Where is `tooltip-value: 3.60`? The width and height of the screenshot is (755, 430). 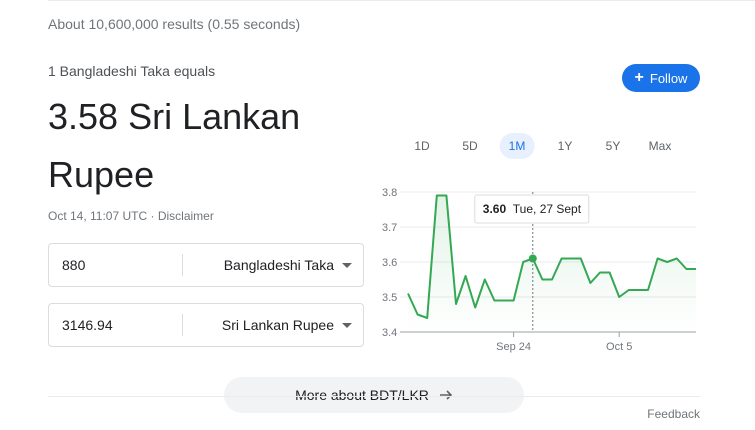 tooltip-value: 3.60 is located at coordinates (495, 209).